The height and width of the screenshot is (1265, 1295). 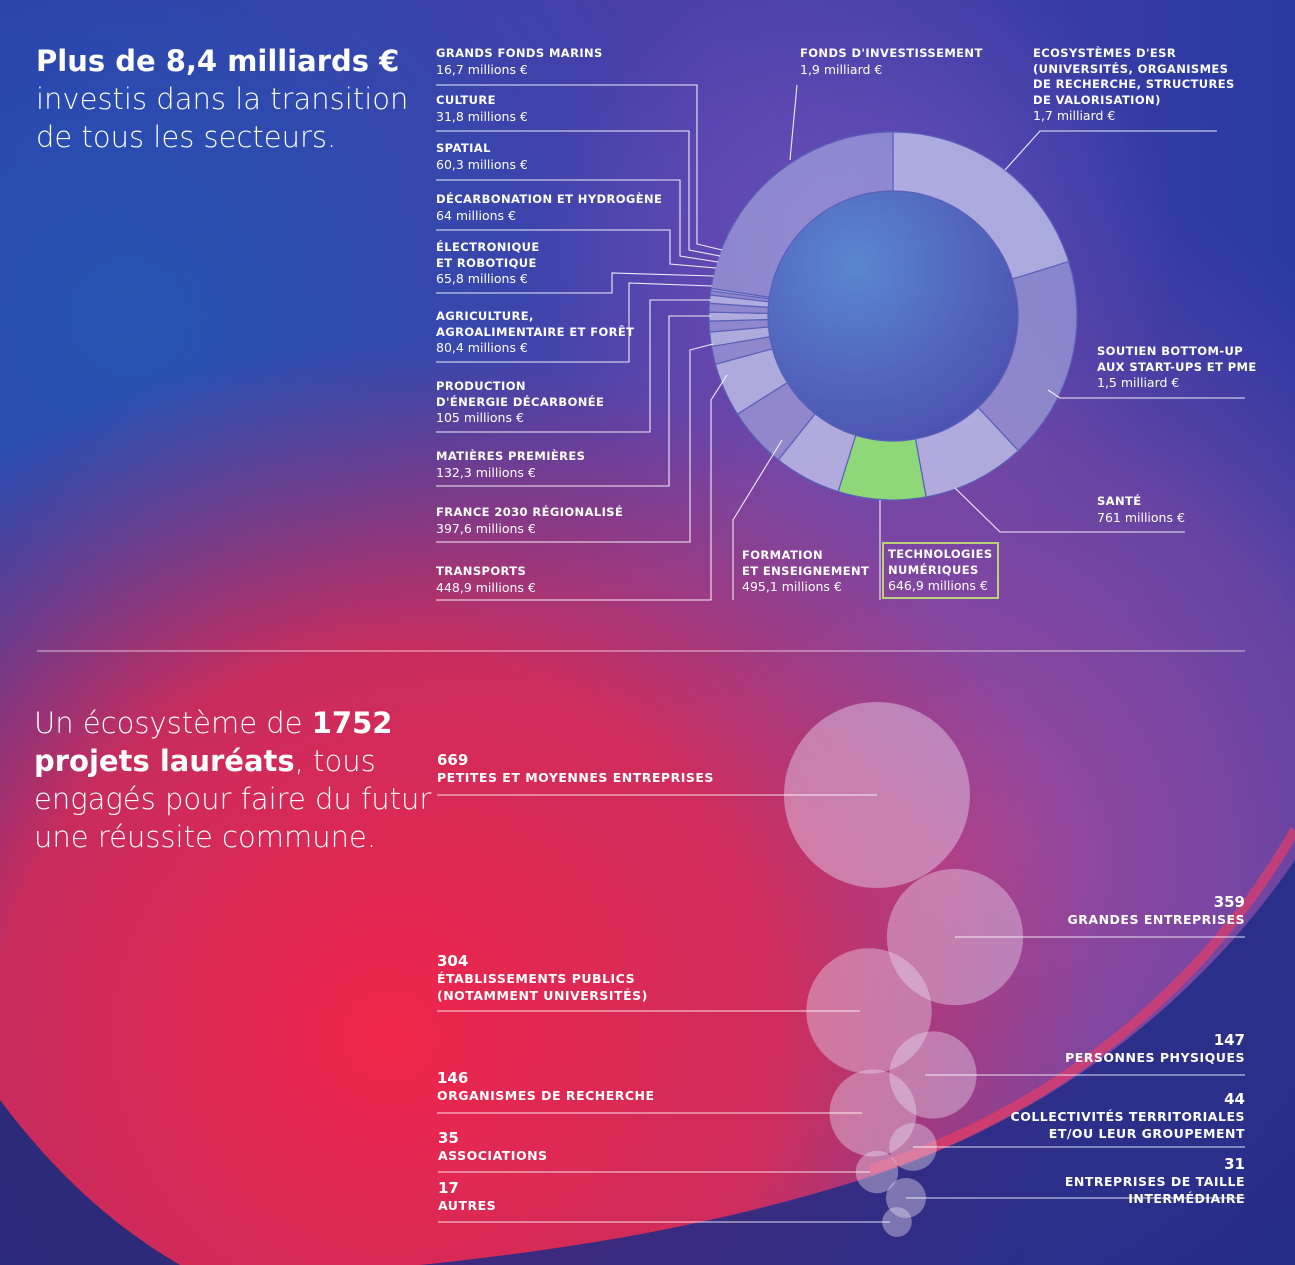 I want to click on leader-line-marins, so click(x=579, y=167).